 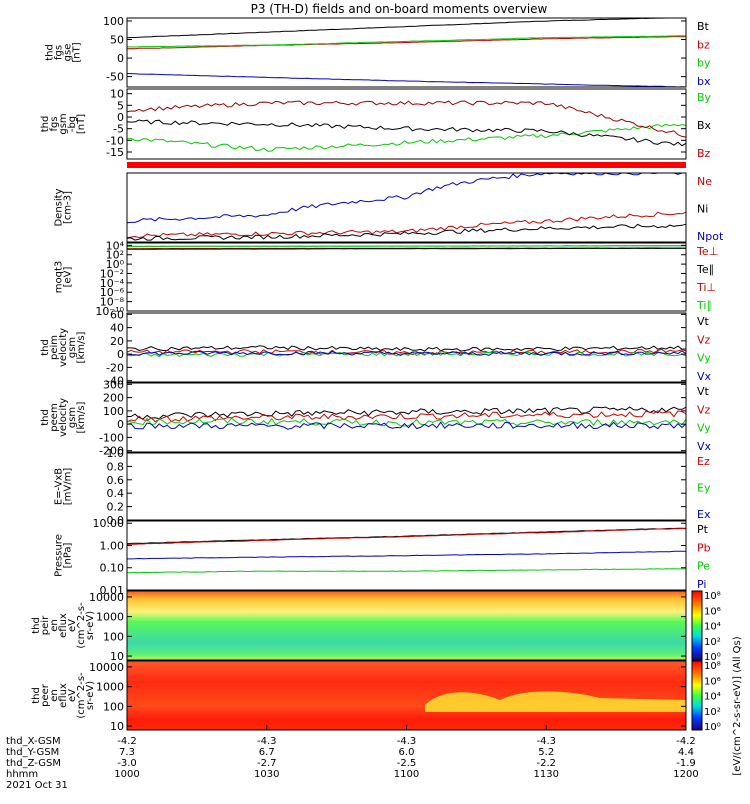 I want to click on series-fgs_gse-bz, so click(x=406, y=43).